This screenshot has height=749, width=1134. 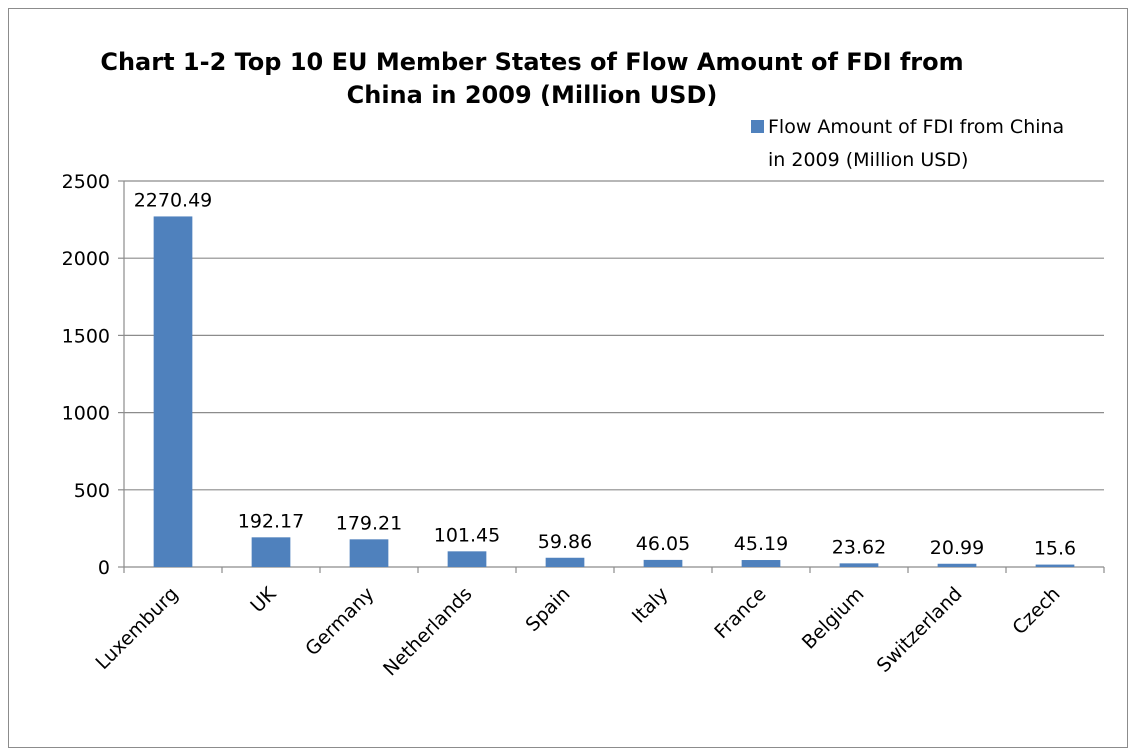 What do you see at coordinates (650, 605) in the screenshot?
I see `category-label: Italy` at bounding box center [650, 605].